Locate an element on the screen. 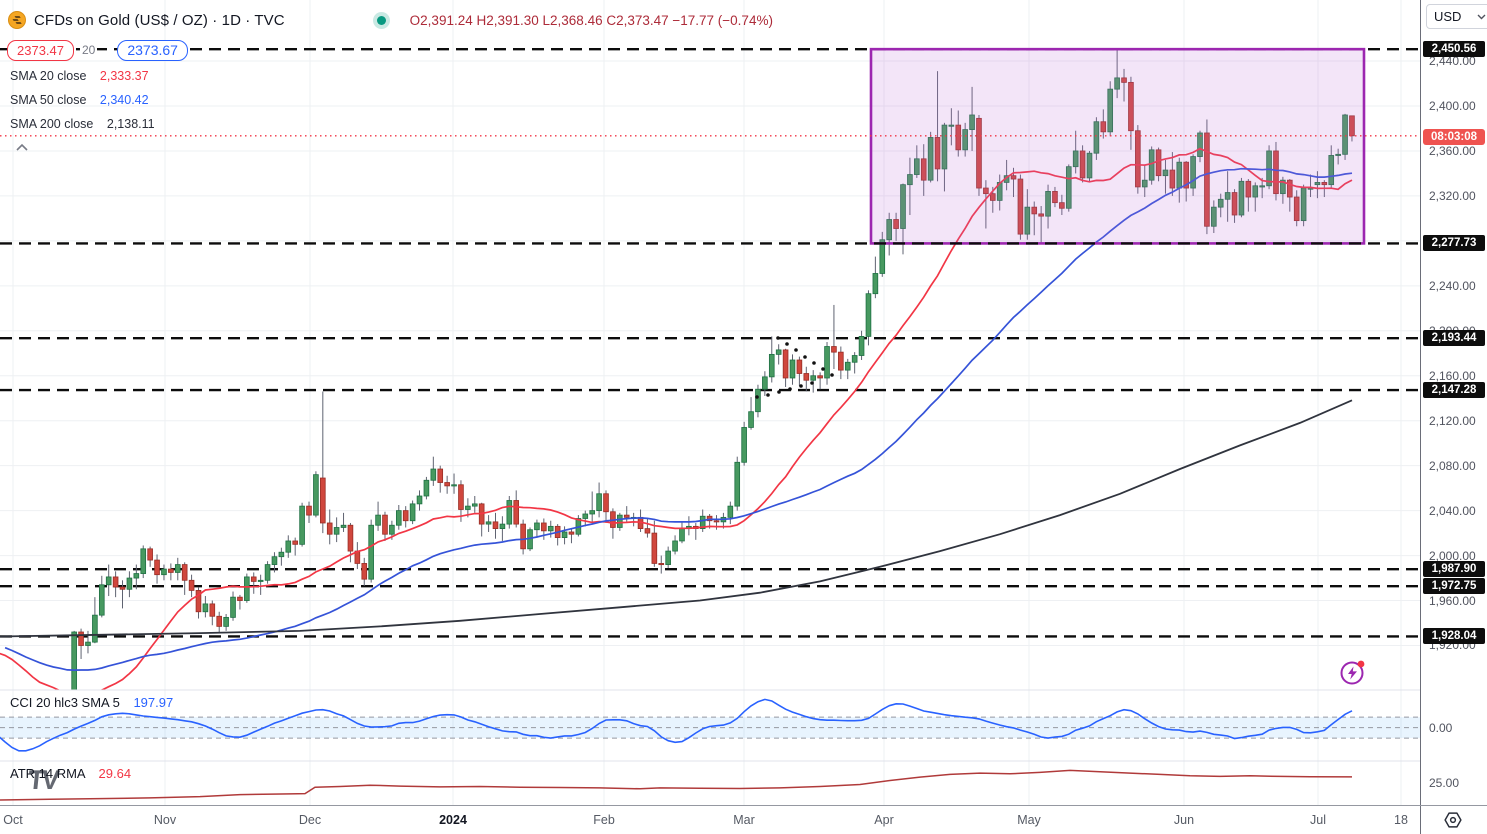 This screenshot has width=1487, height=834. sma20-legend: SMA 20 close 2,333.37 is located at coordinates (79, 76).